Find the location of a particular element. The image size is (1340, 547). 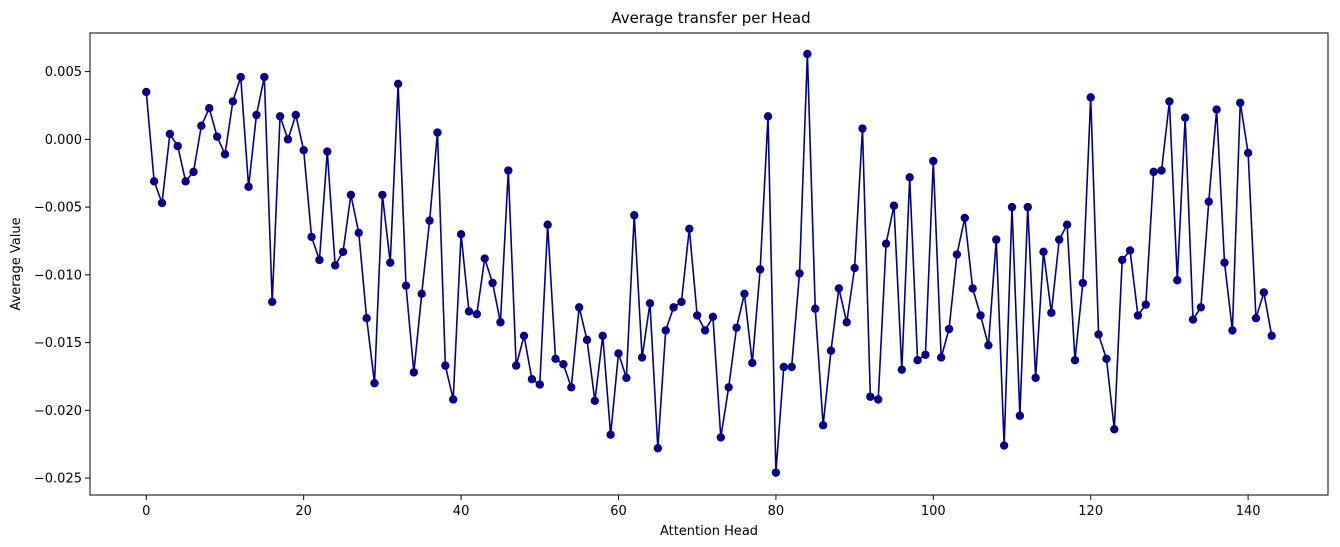

y-tick-label: −0.025 is located at coordinates (58, 479).